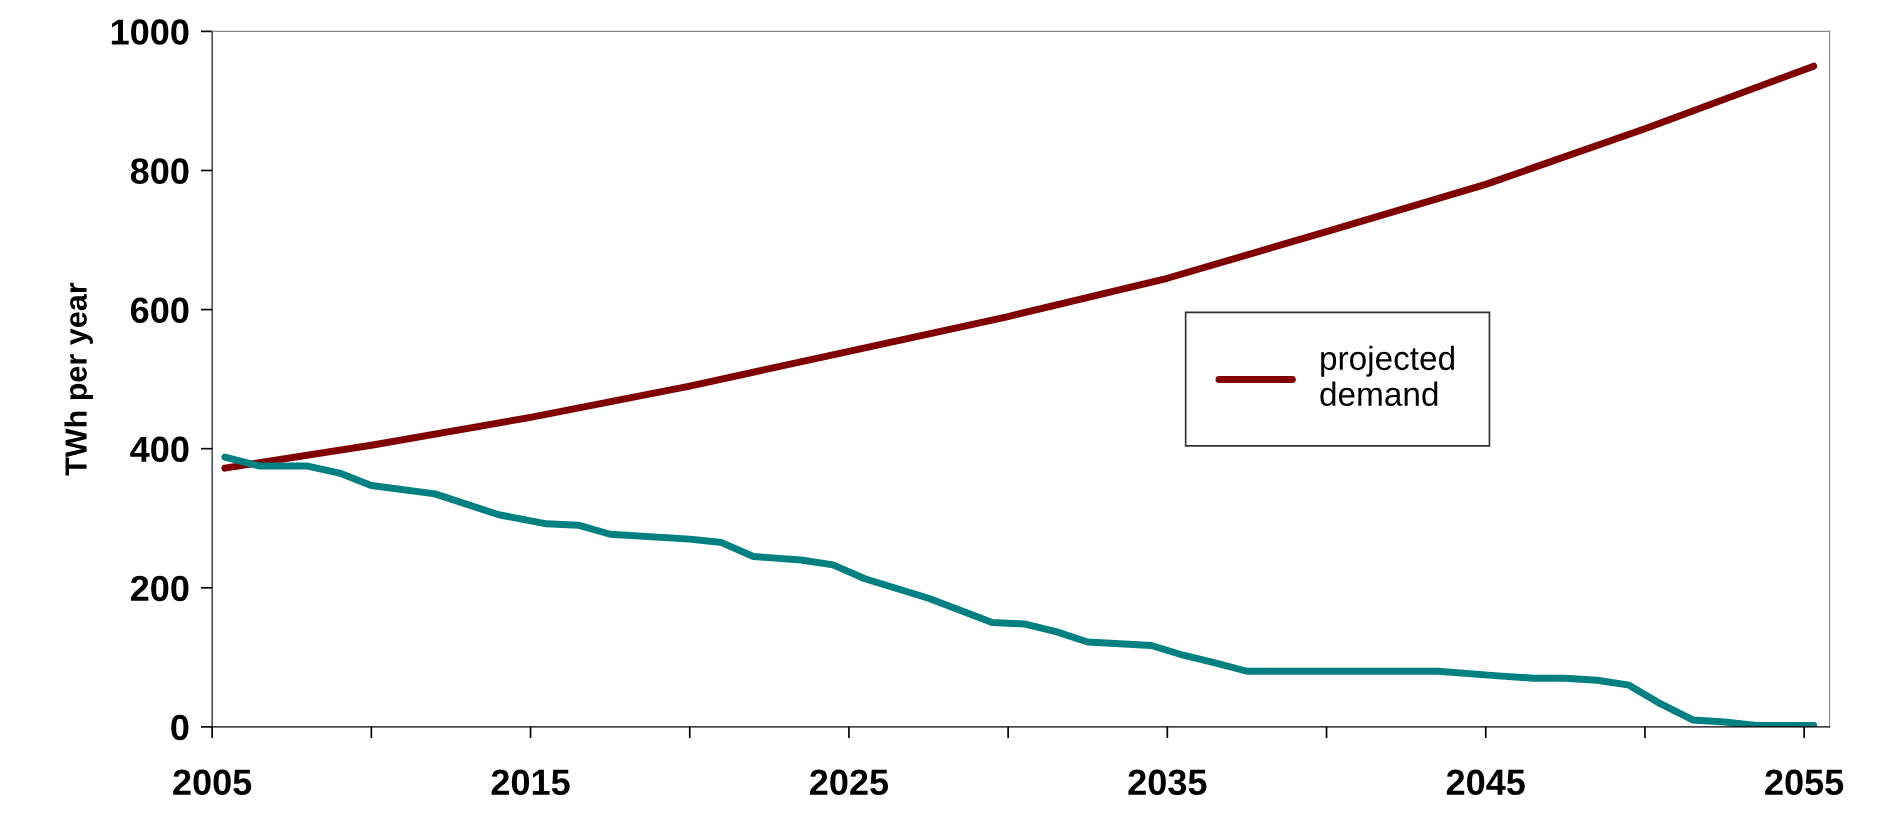 This screenshot has width=1894, height=826. I want to click on x-tick-label: 2005, so click(212, 782).